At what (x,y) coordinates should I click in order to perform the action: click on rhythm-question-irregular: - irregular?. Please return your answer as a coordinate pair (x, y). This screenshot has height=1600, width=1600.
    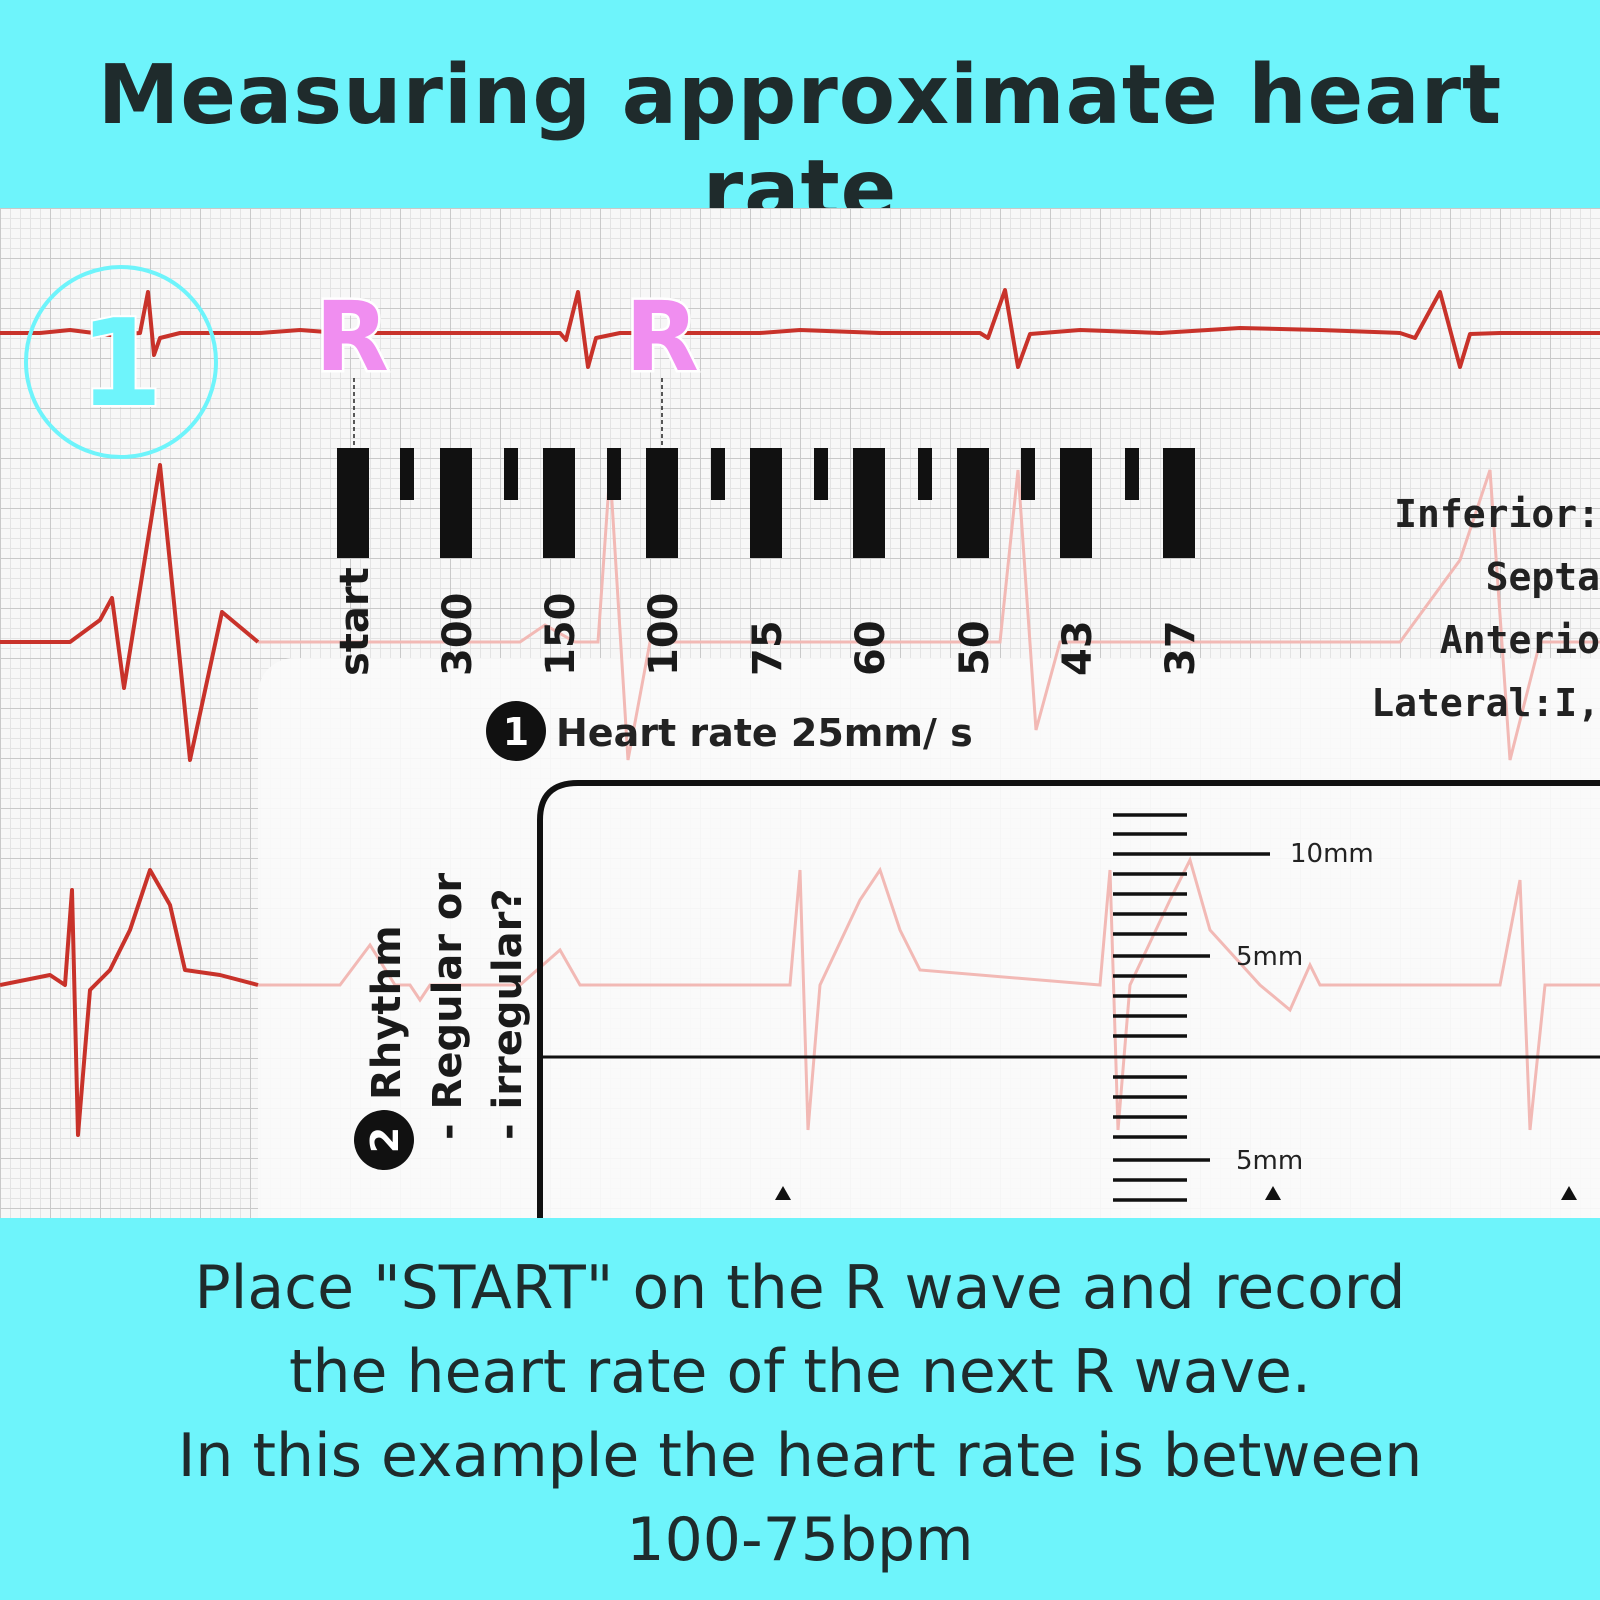
    Looking at the image, I should click on (508, 1014).